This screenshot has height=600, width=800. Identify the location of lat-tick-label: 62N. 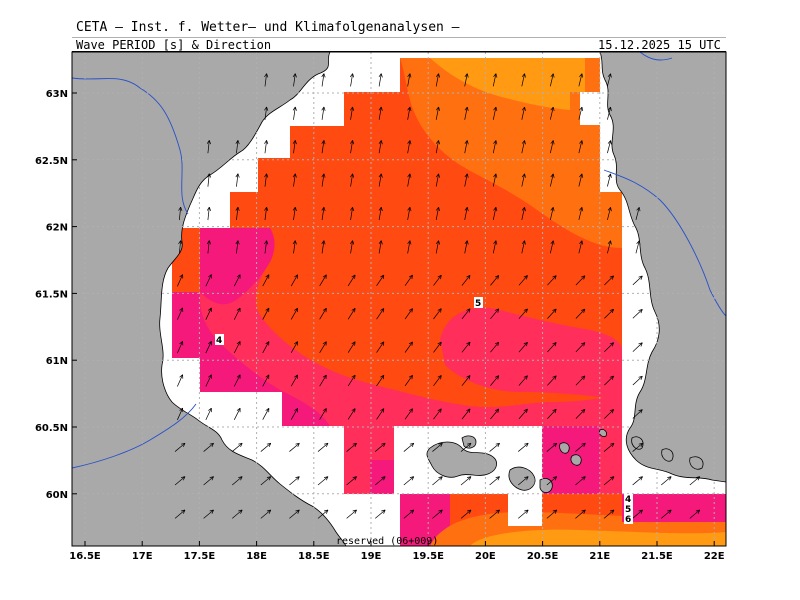
(57, 228).